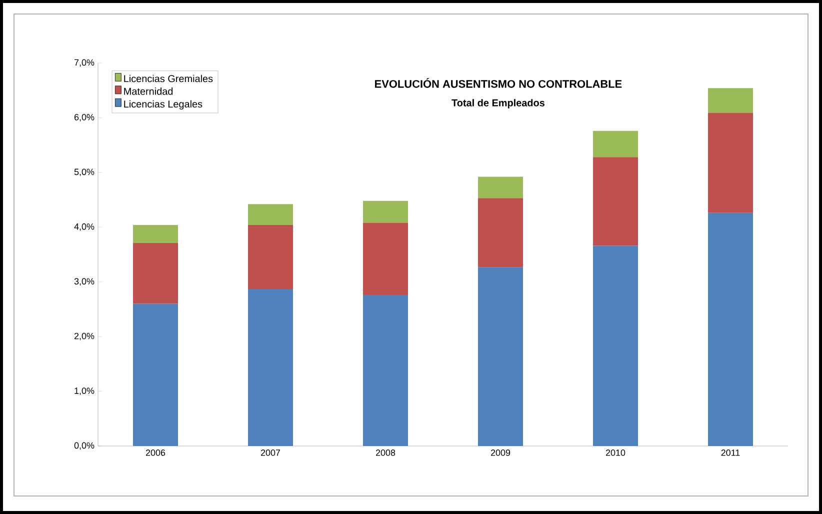 The image size is (822, 514). Describe the element at coordinates (168, 78) in the screenshot. I see `legend-label: Licencias Gremiales` at that location.